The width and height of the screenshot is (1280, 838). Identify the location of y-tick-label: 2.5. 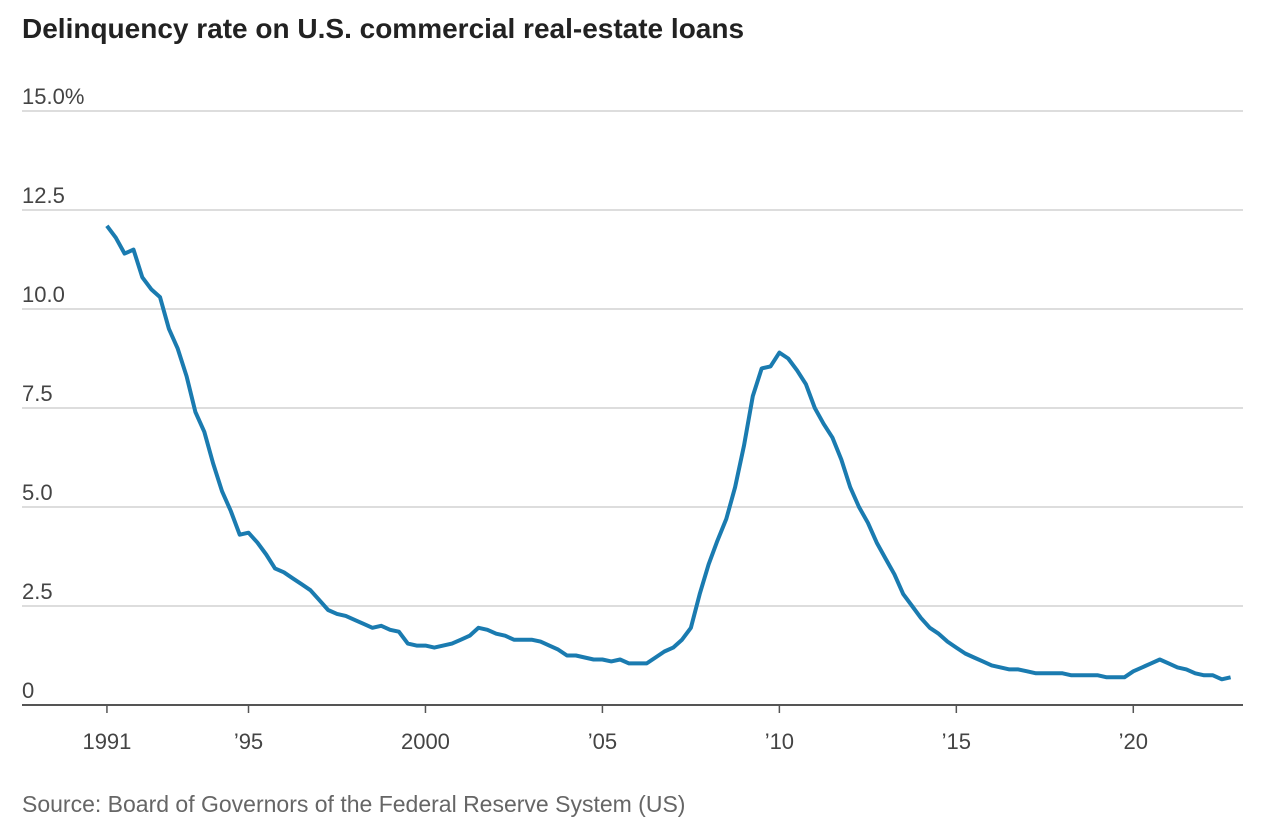
(37, 591).